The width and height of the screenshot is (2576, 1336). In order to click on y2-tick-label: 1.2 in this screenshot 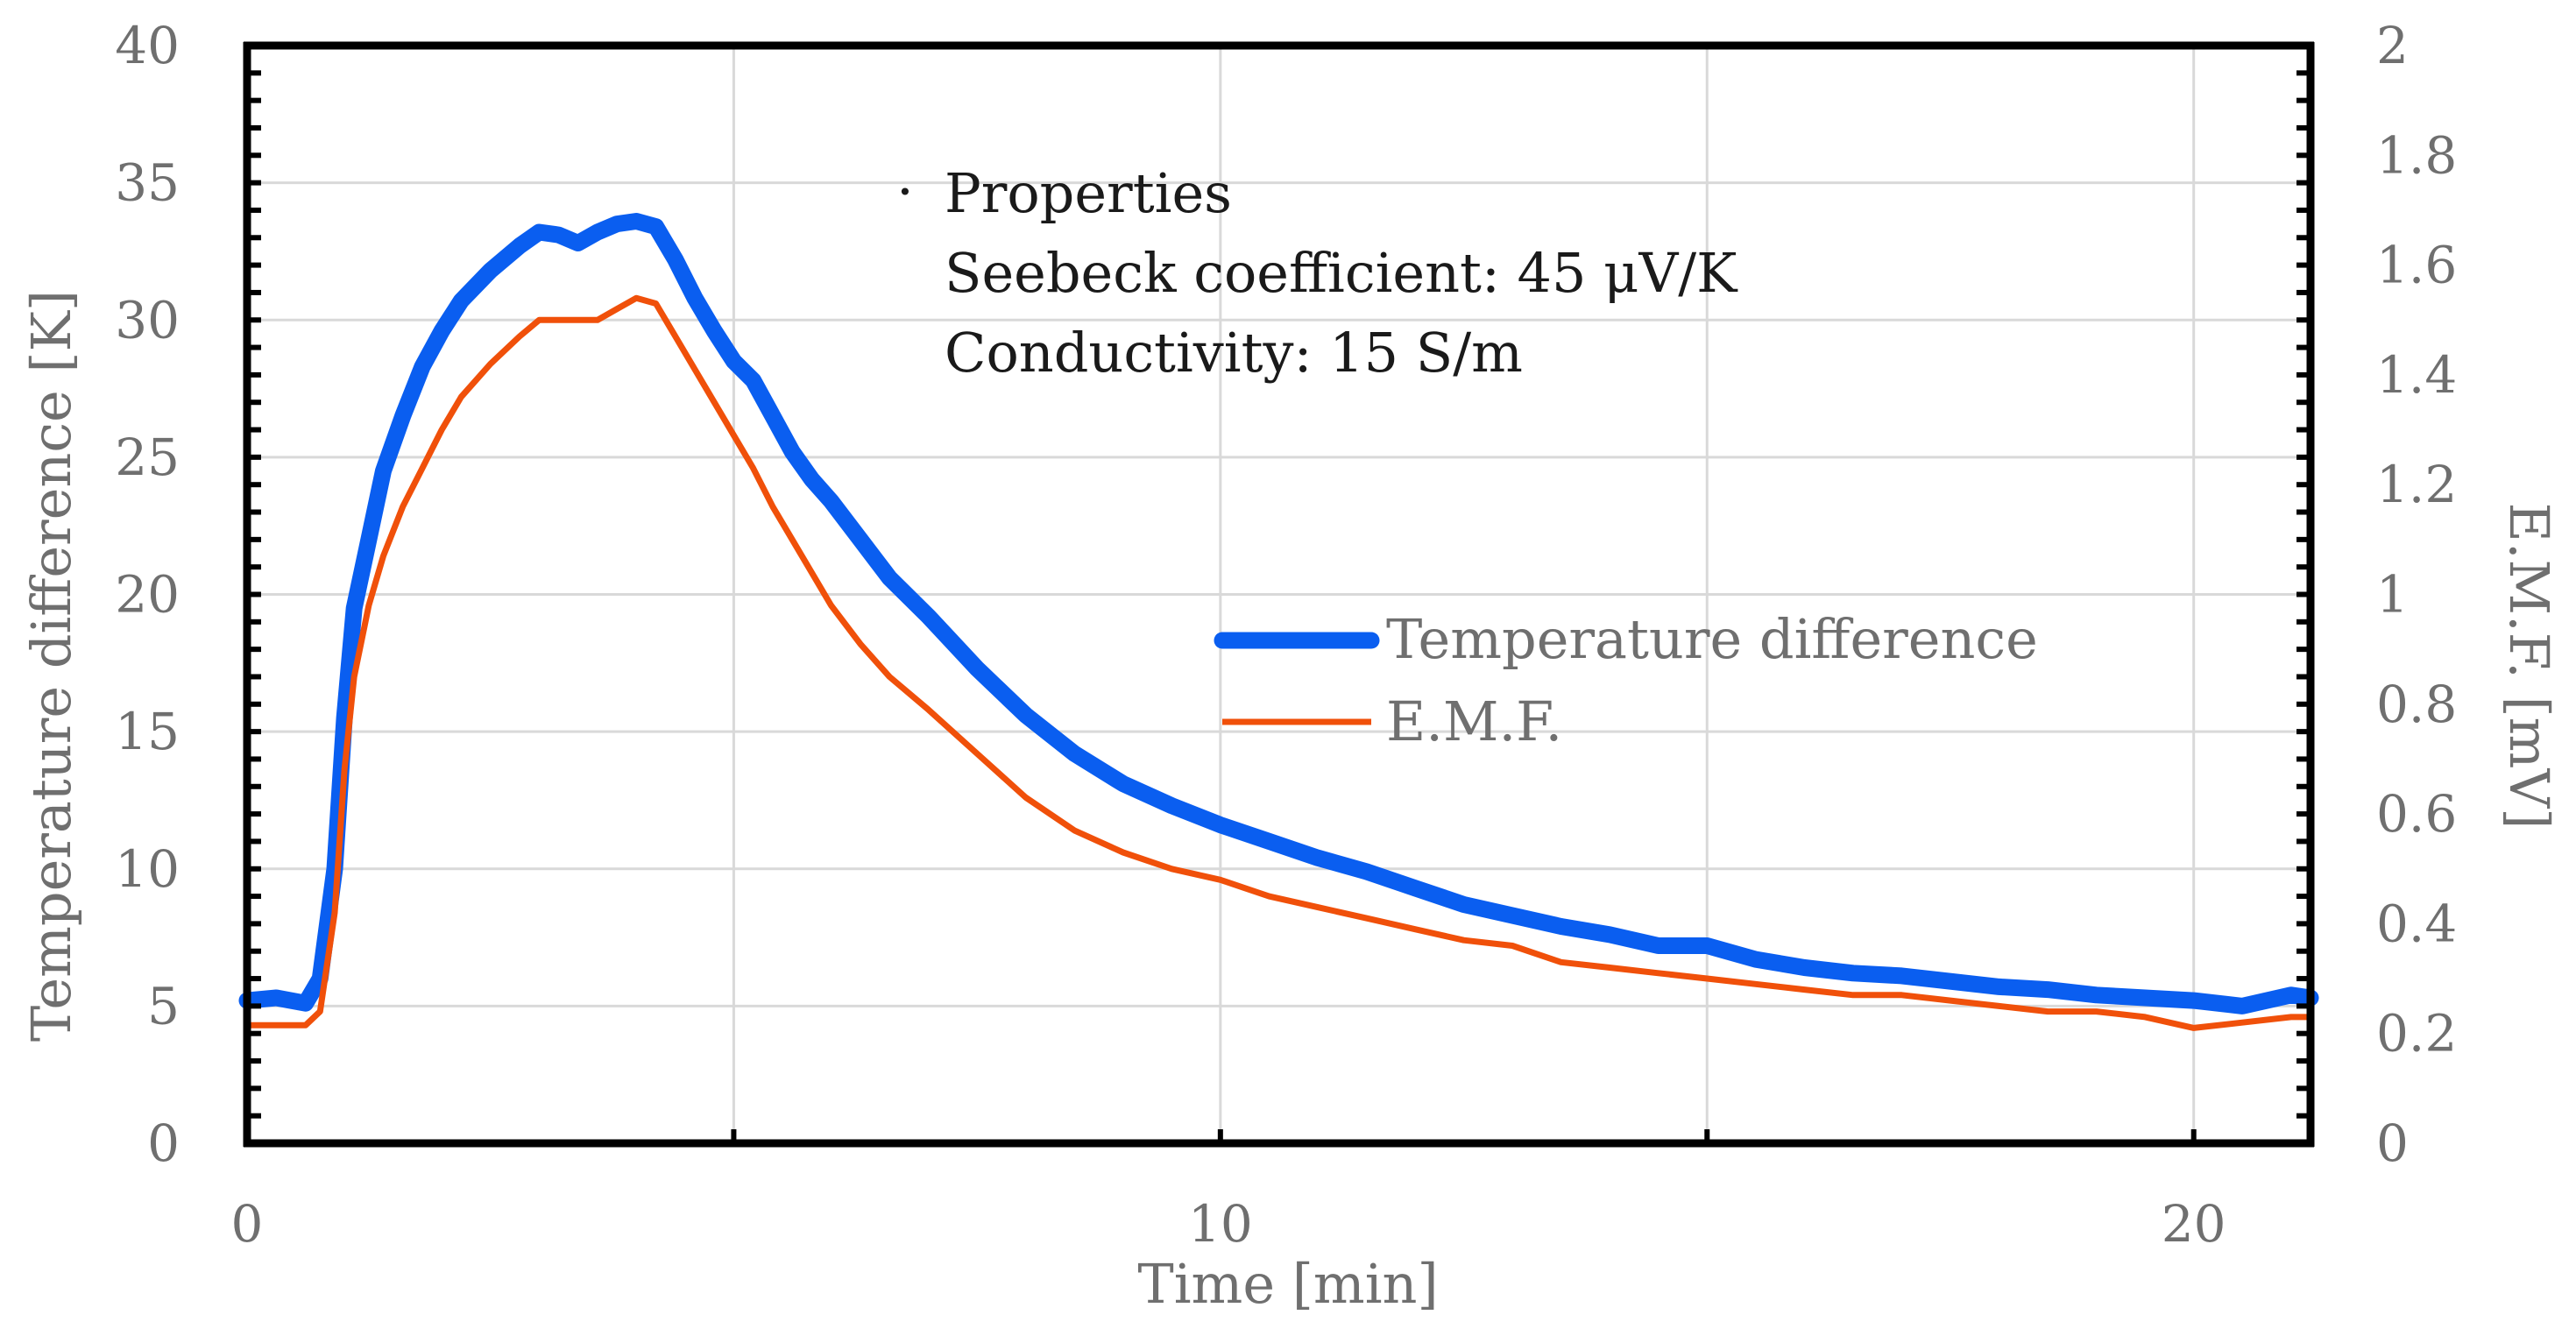, I will do `click(2416, 484)`.